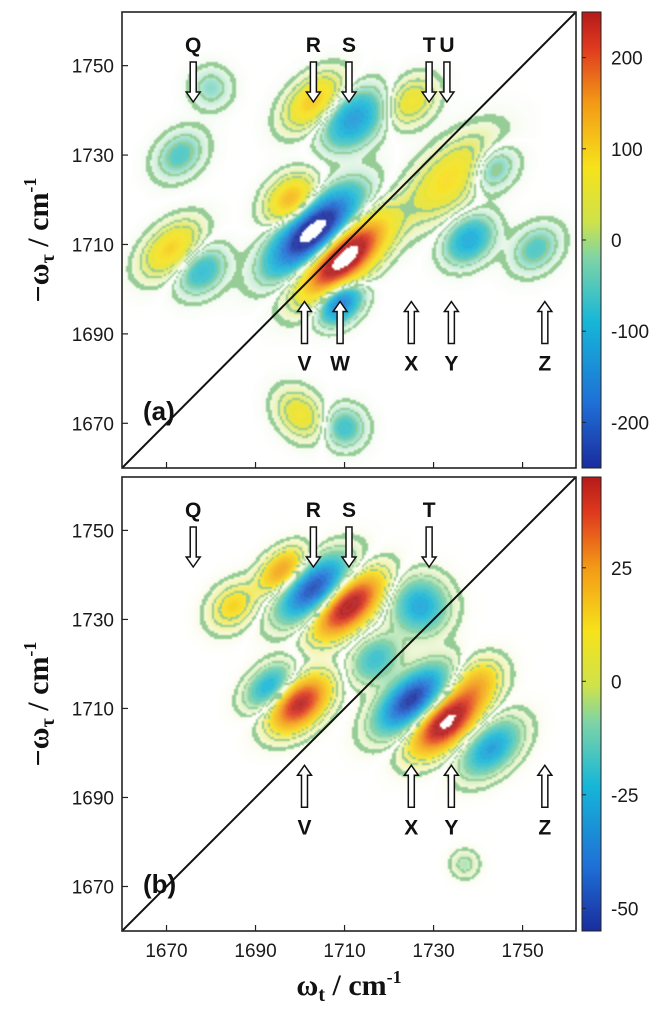 The height and width of the screenshot is (1010, 665). Describe the element at coordinates (340, 338) in the screenshot. I see `marker-w: W` at that location.